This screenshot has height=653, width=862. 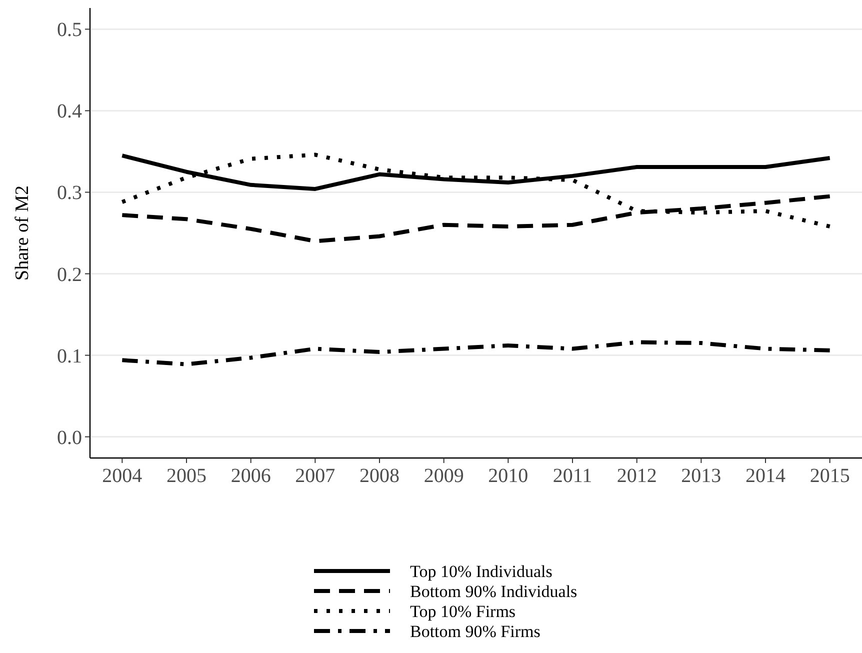 What do you see at coordinates (69, 356) in the screenshot?
I see `y-tick-label: 0.1` at bounding box center [69, 356].